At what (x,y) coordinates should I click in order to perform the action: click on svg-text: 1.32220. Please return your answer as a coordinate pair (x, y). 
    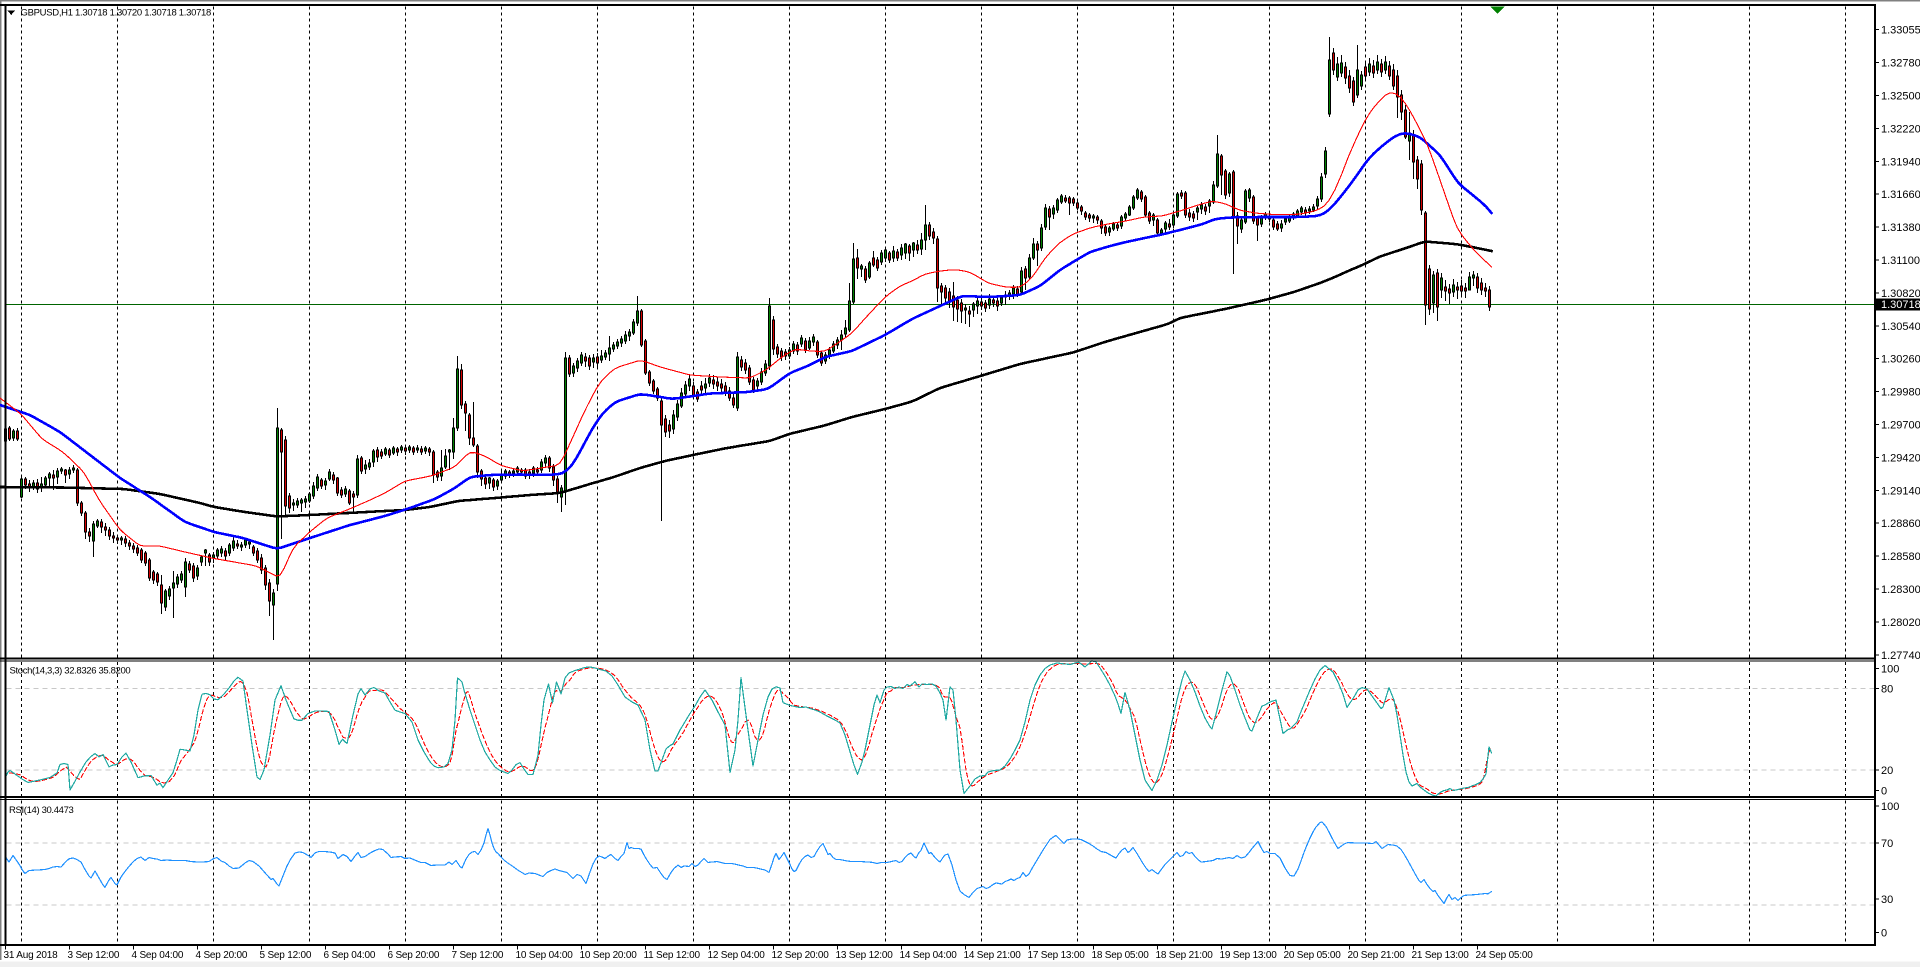
    Looking at the image, I should click on (1900, 129).